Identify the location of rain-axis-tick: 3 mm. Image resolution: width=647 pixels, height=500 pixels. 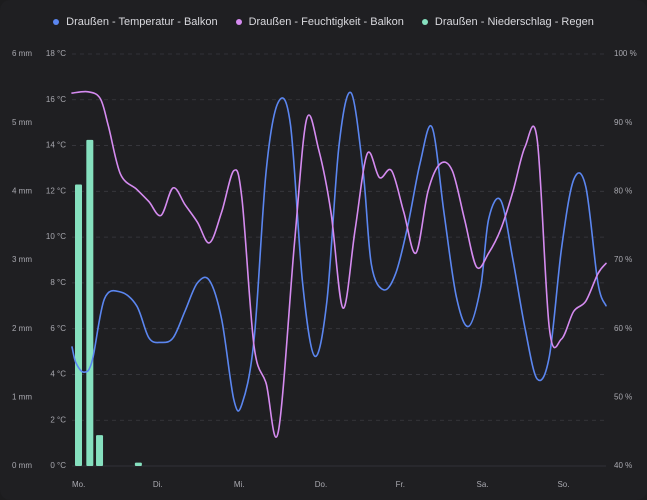
(22, 259).